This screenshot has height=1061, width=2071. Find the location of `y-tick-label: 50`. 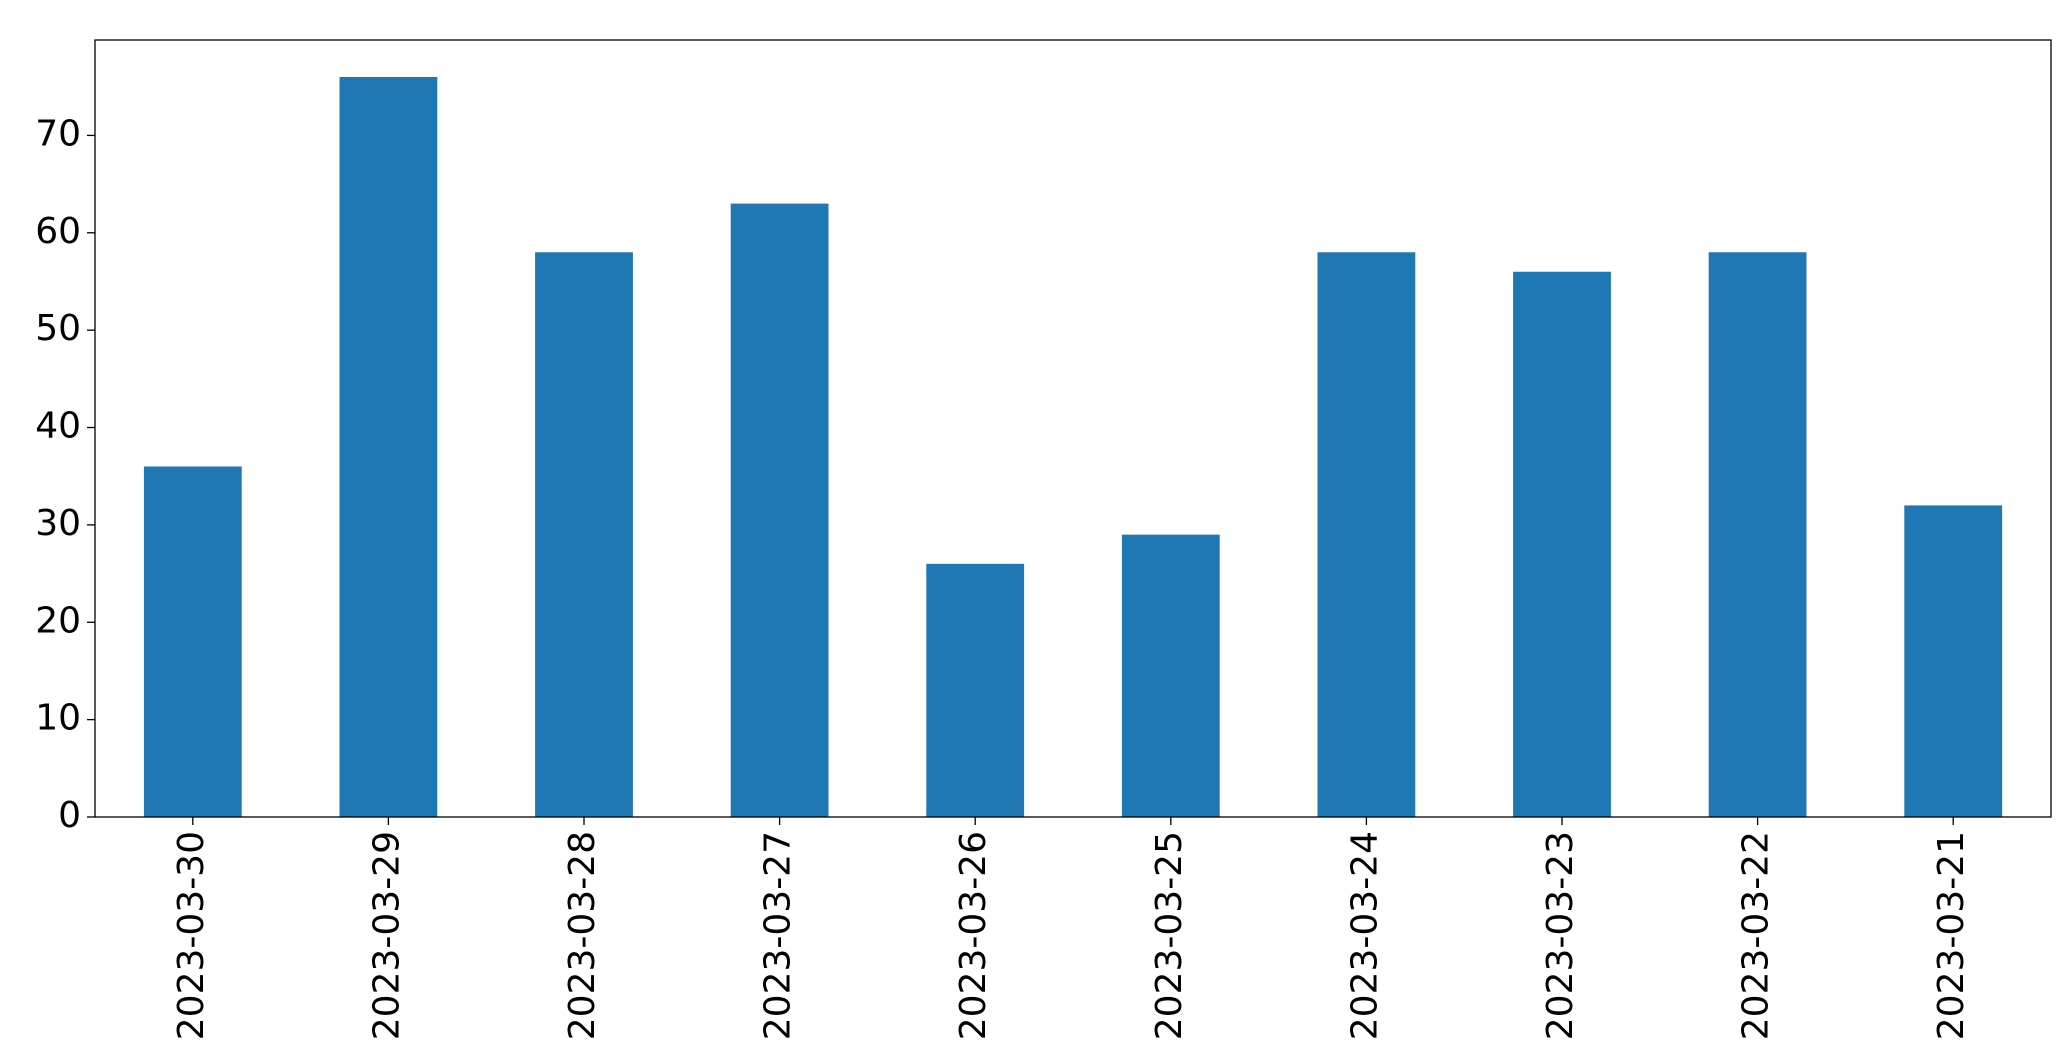

y-tick-label: 50 is located at coordinates (58, 328).